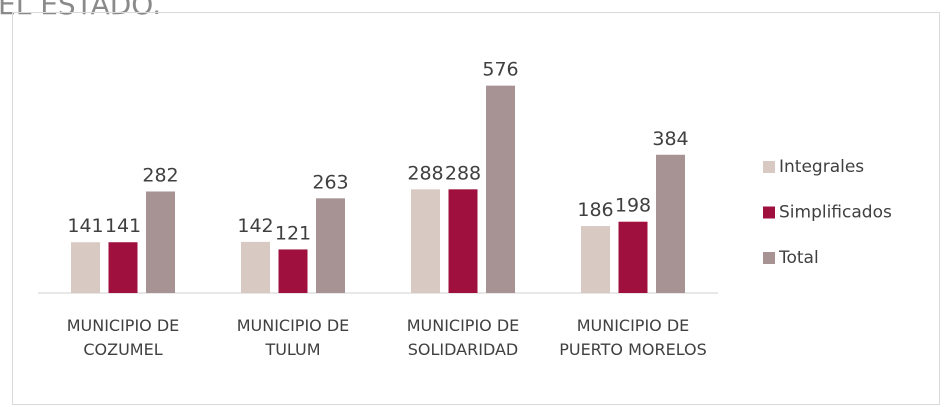 This screenshot has width=944, height=407. What do you see at coordinates (463, 337) in the screenshot?
I see `x-tick-label: MUNICIPIO DE SOLIDARIDAD` at bounding box center [463, 337].